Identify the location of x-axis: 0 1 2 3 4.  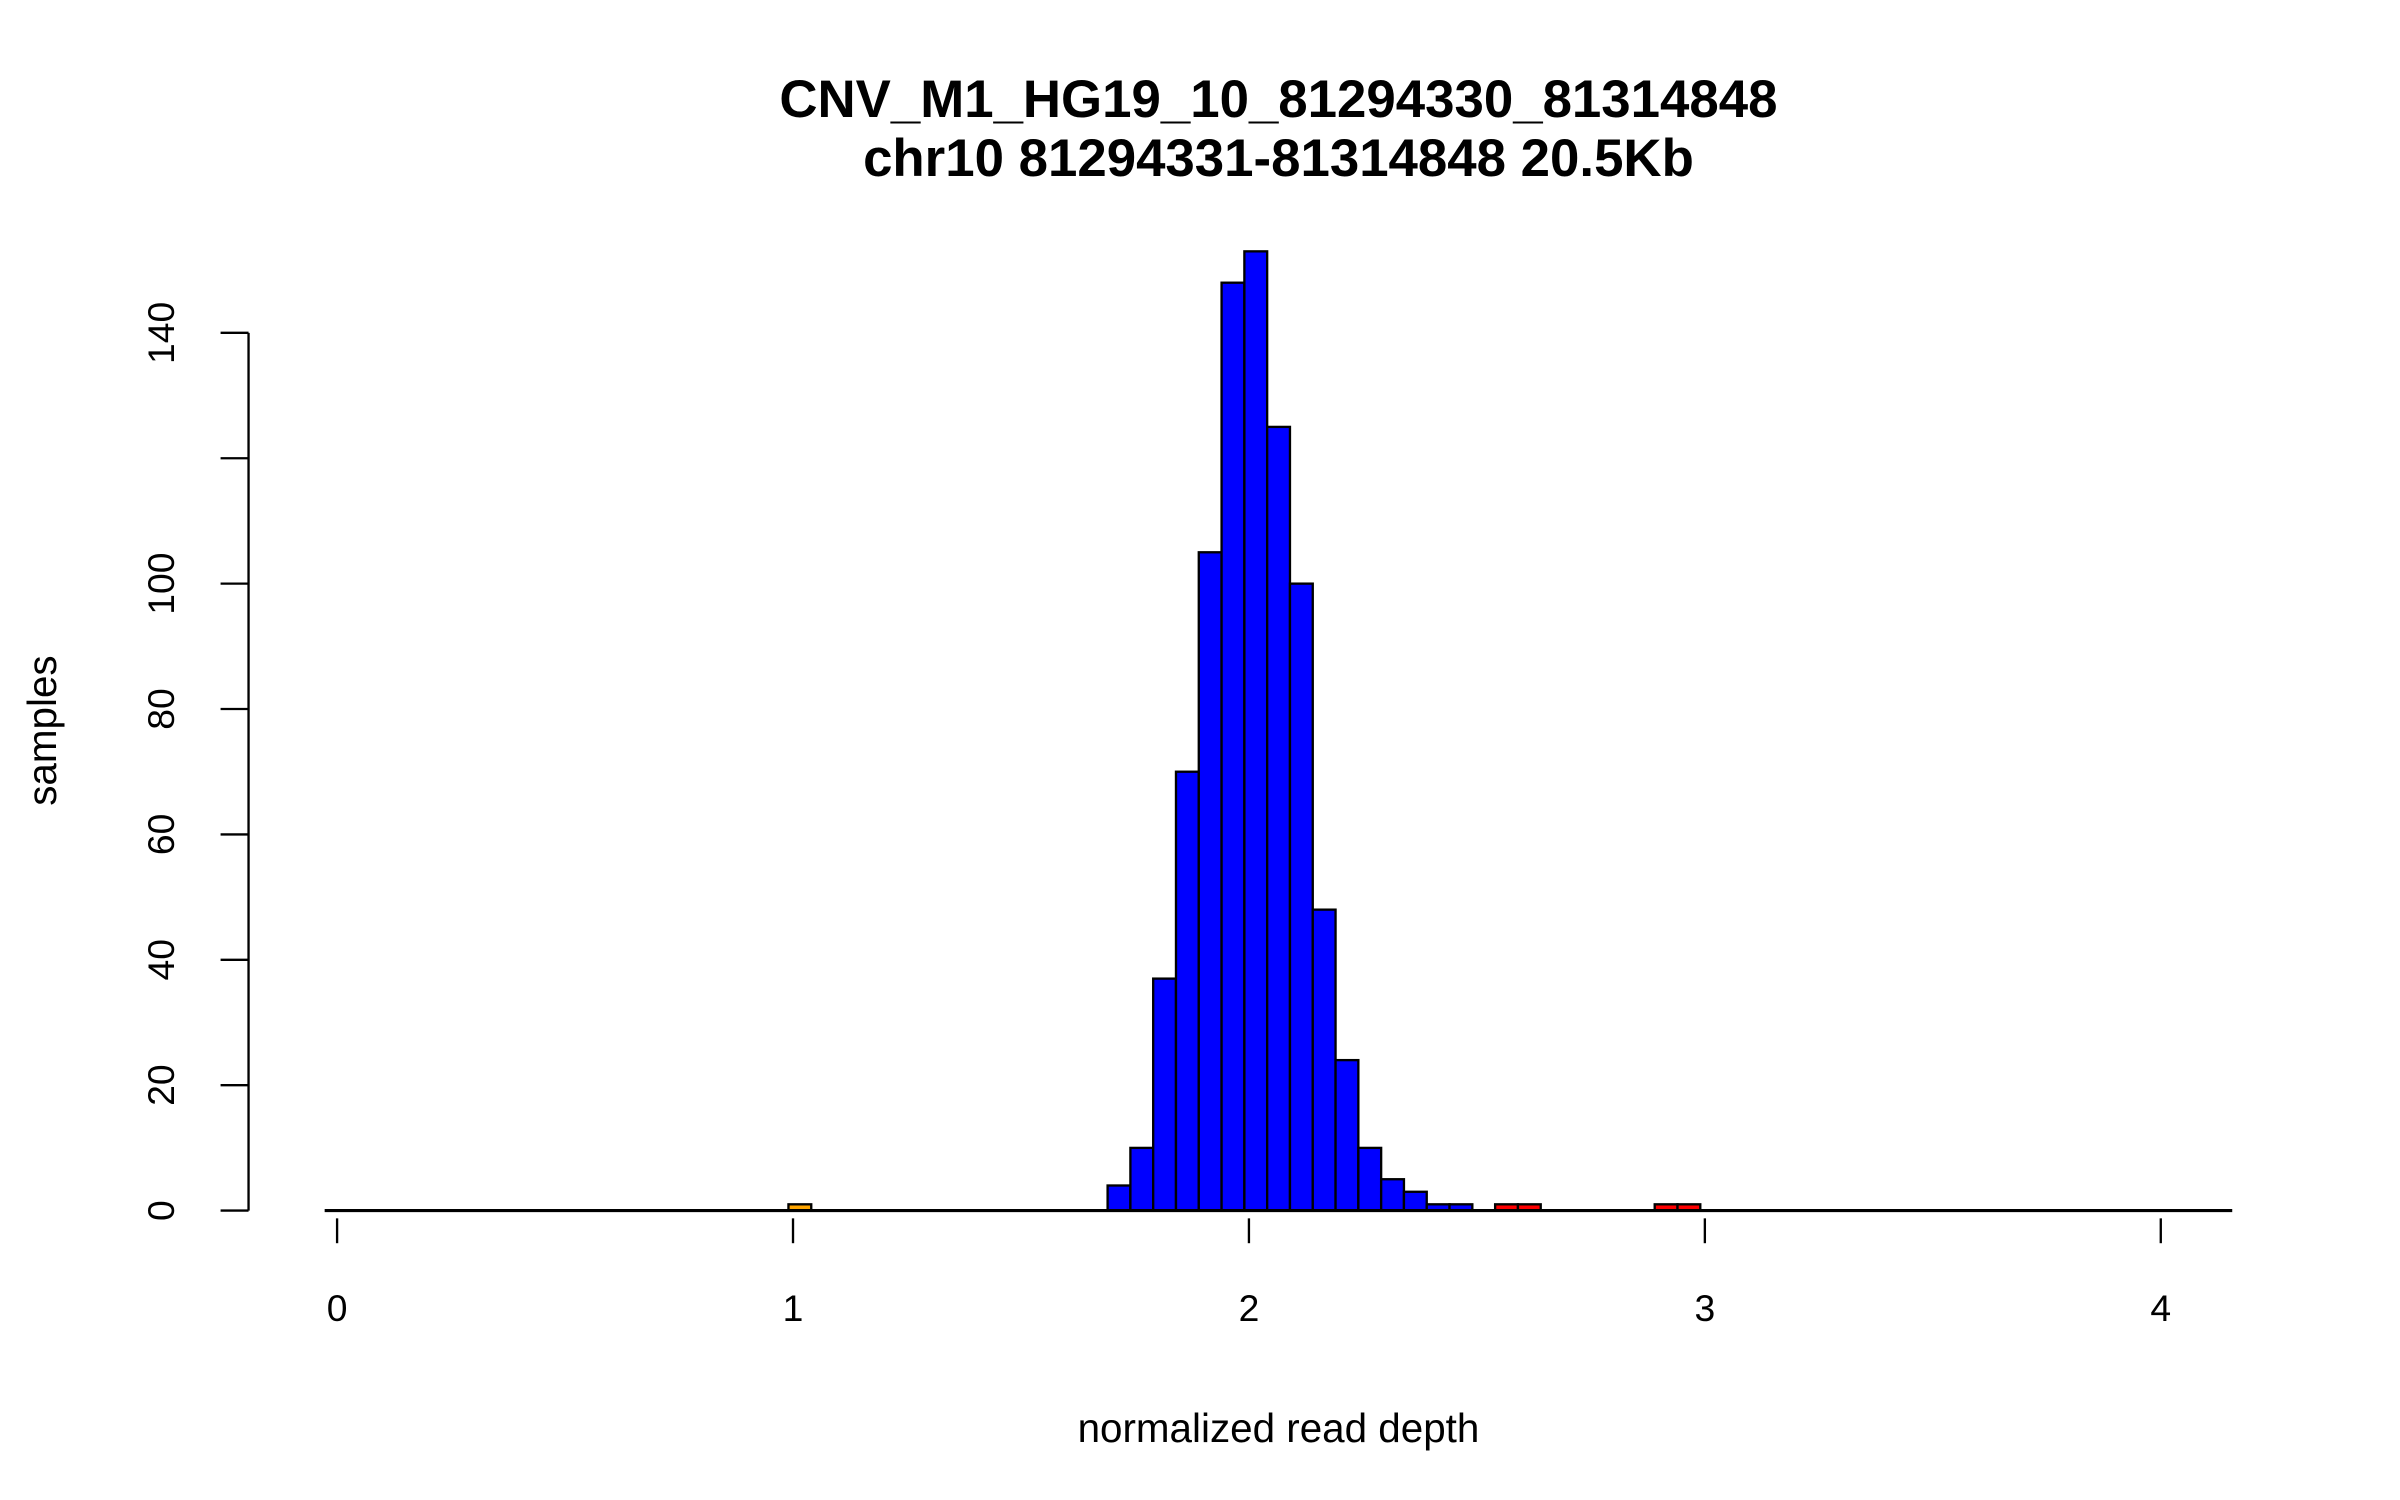
(1249, 1273).